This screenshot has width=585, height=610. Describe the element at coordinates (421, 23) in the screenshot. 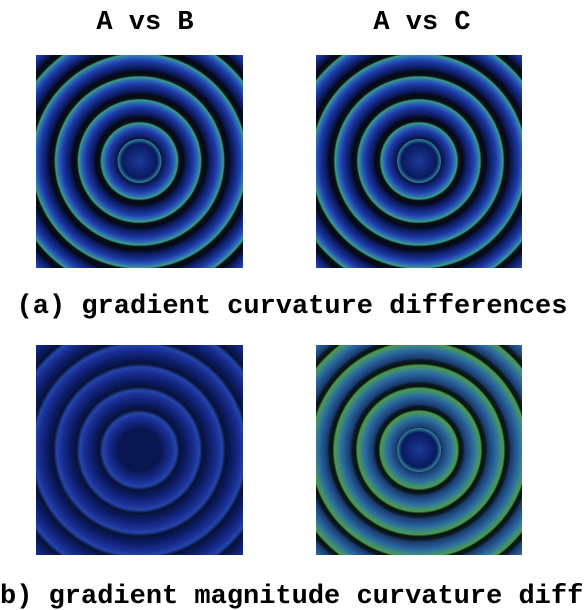

I see `column-header: A vs C` at that location.